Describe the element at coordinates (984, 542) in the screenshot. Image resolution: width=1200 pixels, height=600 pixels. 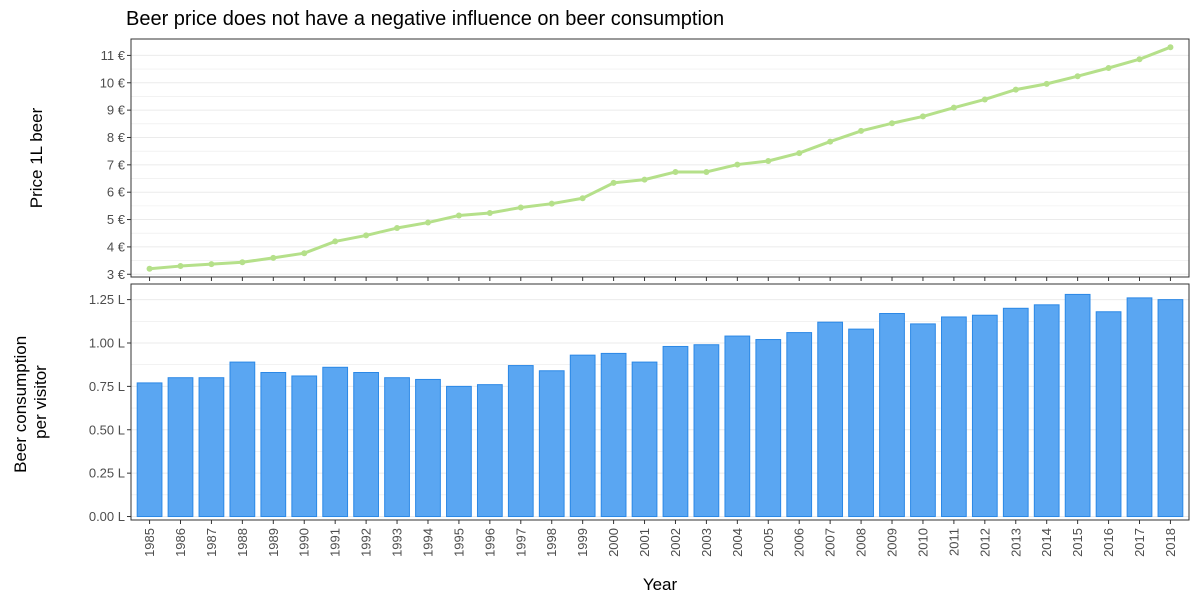
I see `year-tick-label: 2012` at that location.